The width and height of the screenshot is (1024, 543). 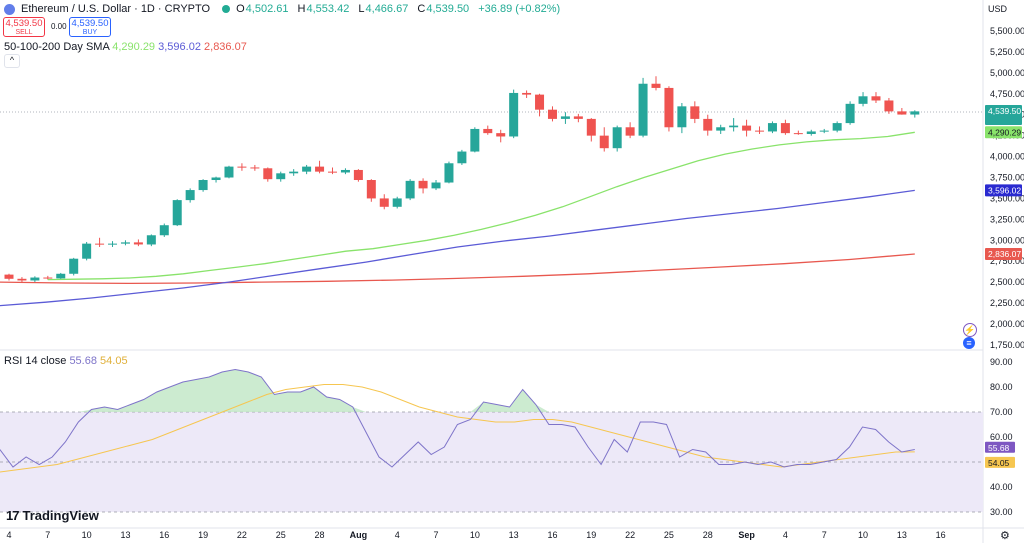 I want to click on time-tick-label: 22, so click(x=630, y=535).